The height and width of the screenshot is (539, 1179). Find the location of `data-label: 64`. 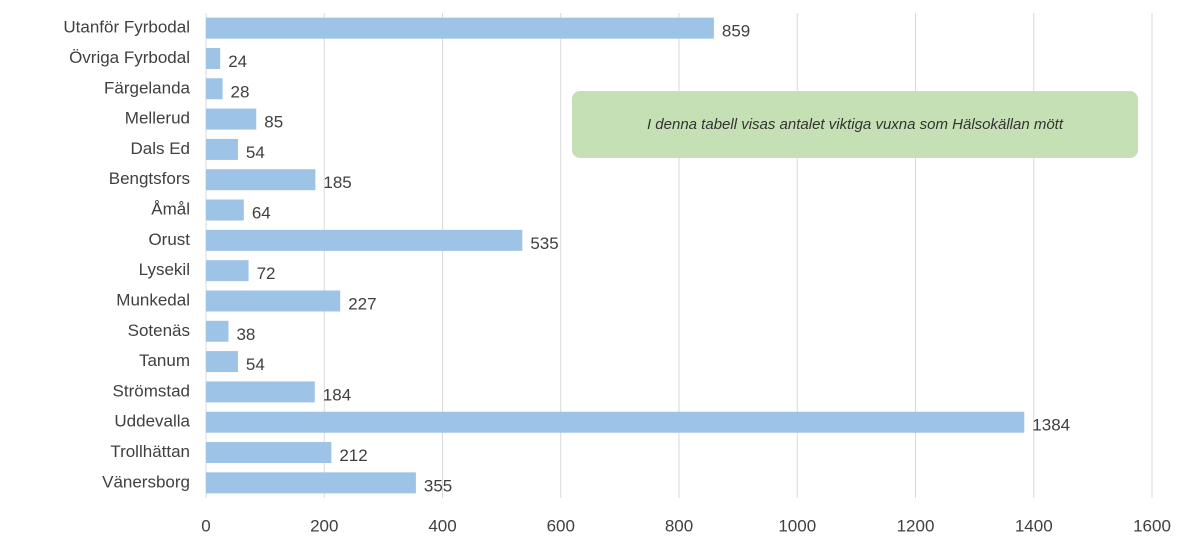

data-label: 64 is located at coordinates (261, 213).